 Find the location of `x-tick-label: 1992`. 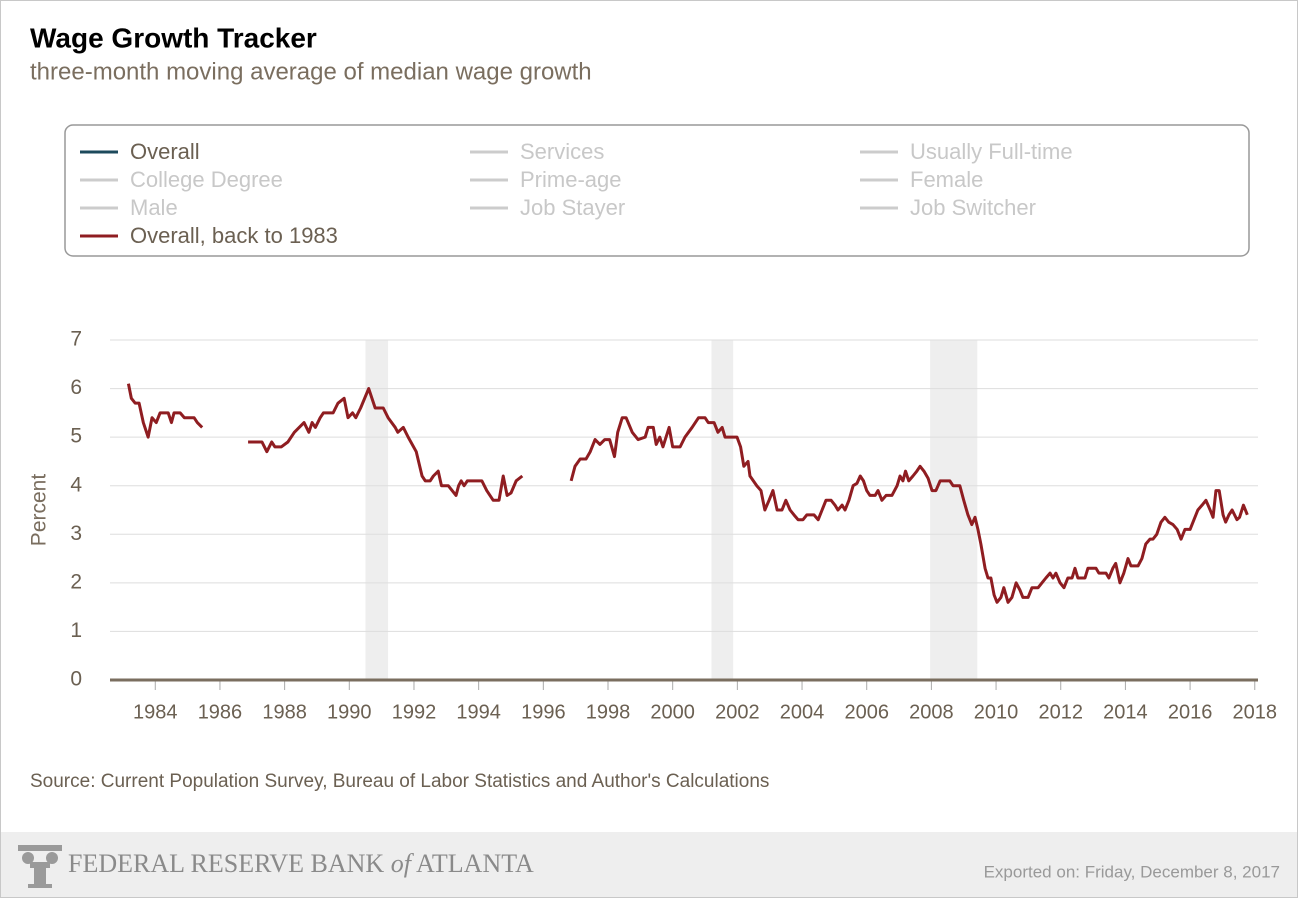

x-tick-label: 1992 is located at coordinates (414, 712).